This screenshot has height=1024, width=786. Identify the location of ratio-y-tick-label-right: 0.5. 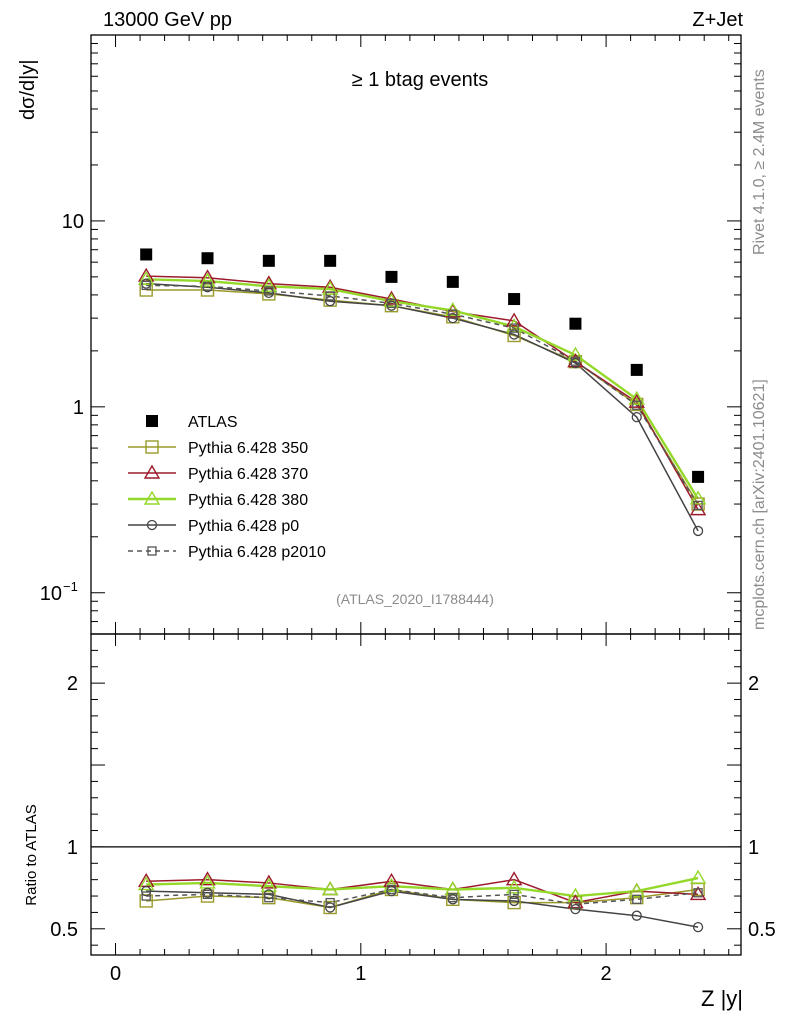
(762, 930).